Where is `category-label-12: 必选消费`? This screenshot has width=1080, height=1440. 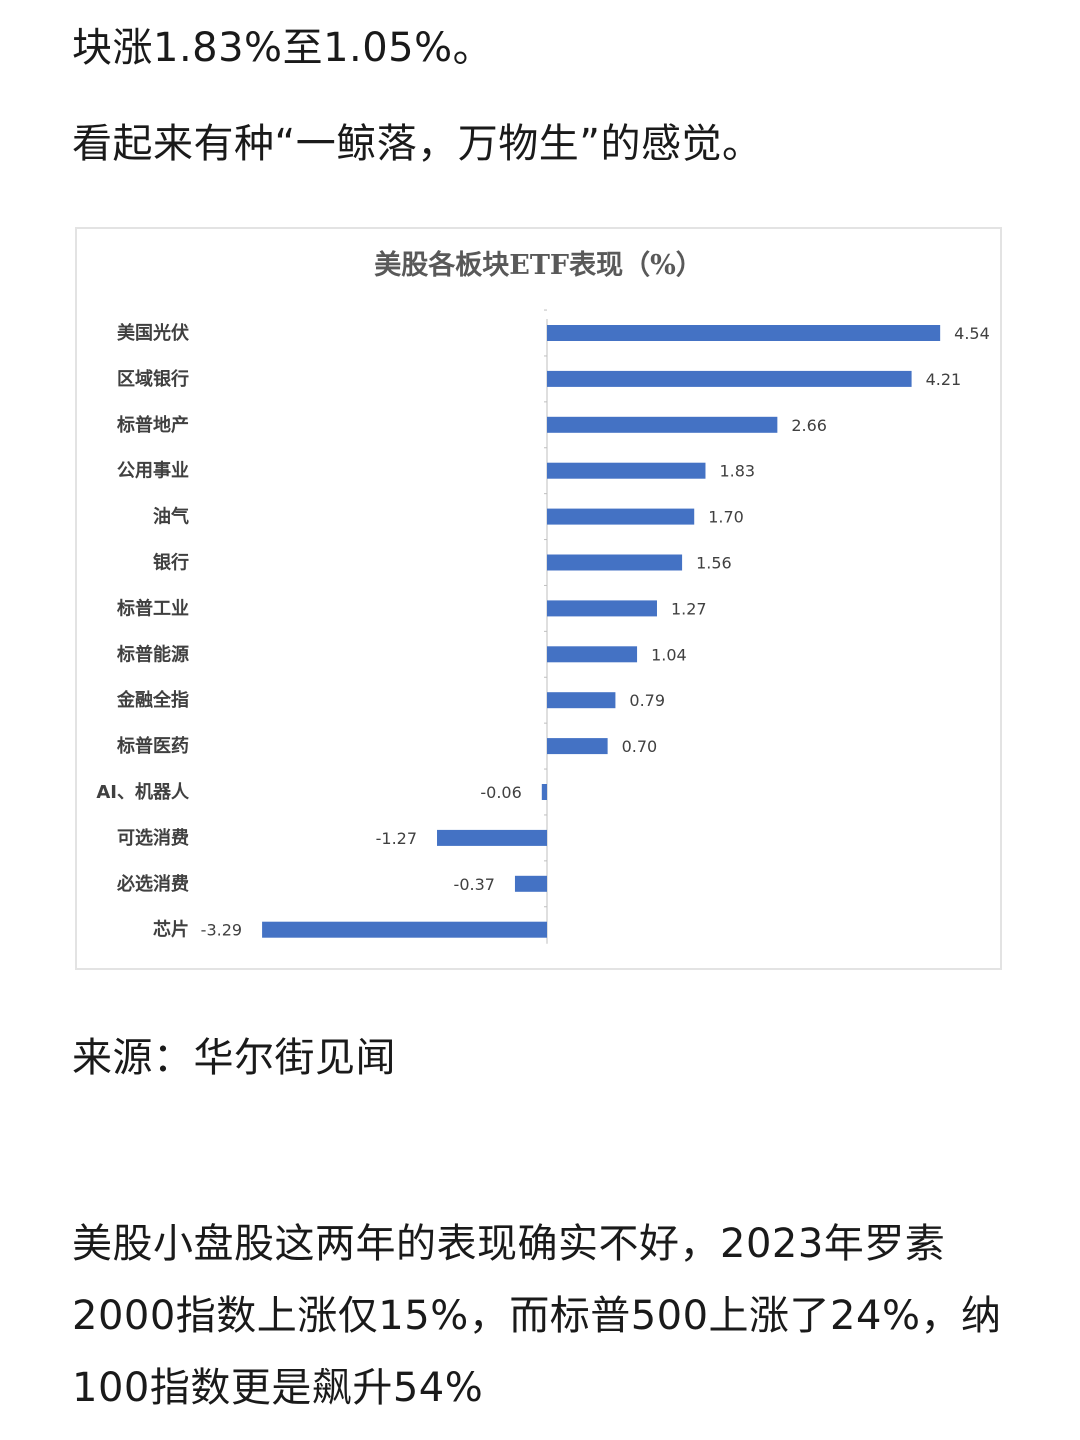
category-label-12: 必选消费 is located at coordinates (152, 884).